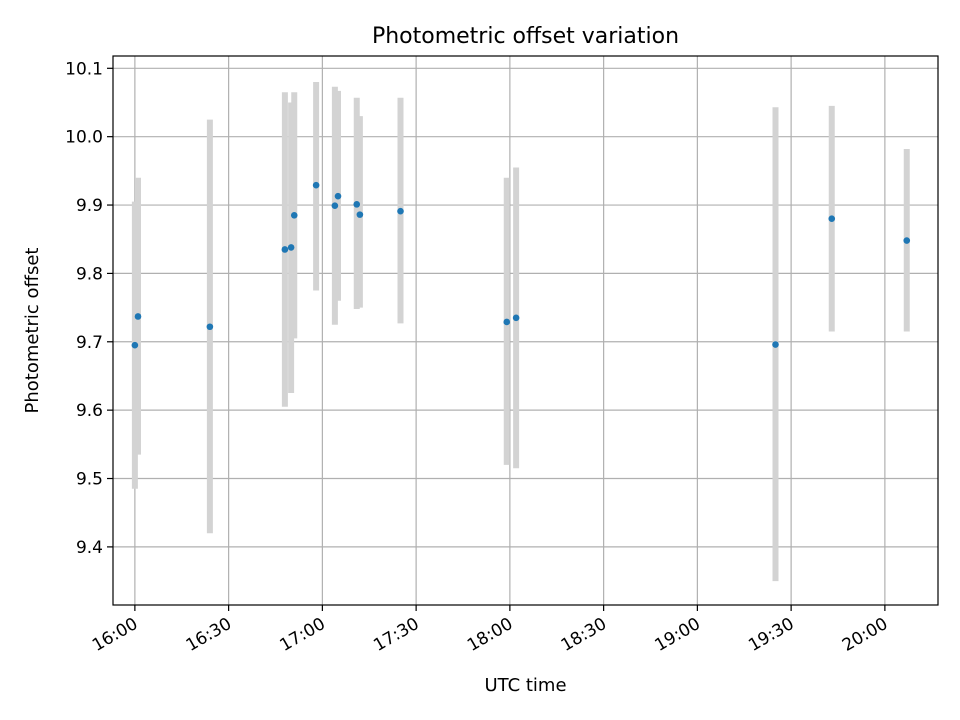 The height and width of the screenshot is (720, 960). I want to click on x-axis-label: UTC time, so click(525, 685).